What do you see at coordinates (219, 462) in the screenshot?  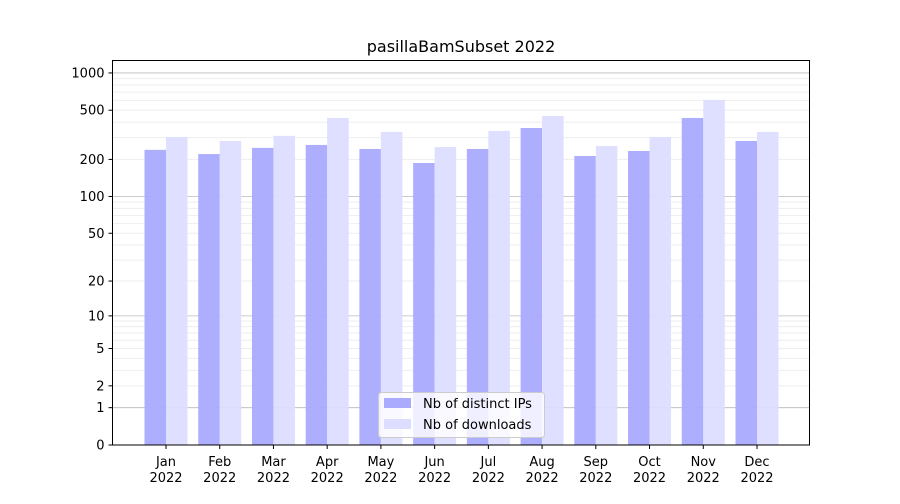 I see `x-tick-label-line: Feb` at bounding box center [219, 462].